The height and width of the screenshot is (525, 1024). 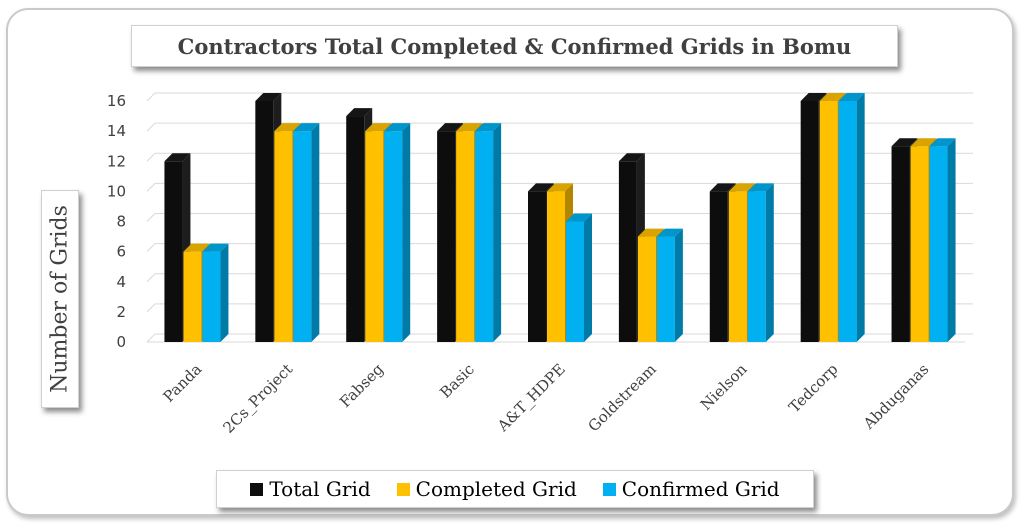 What do you see at coordinates (257, 398) in the screenshot?
I see `x-tick-label: 2Cs_Project` at bounding box center [257, 398].